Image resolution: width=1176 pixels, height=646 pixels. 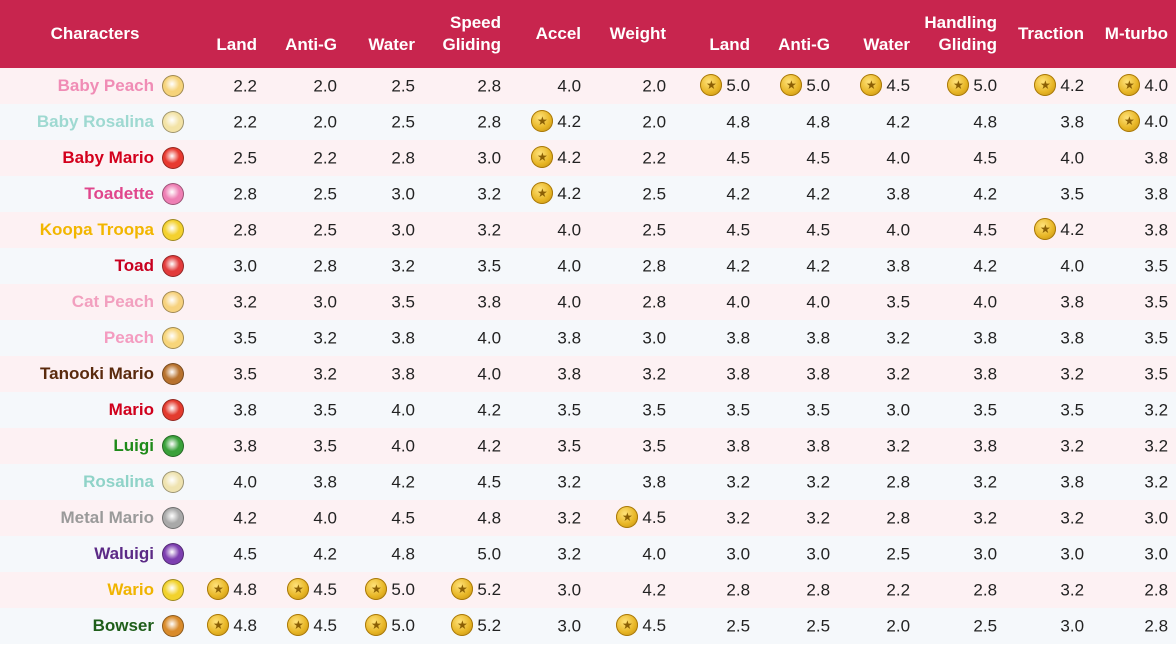 I want to click on character-name: Bowser, so click(x=123, y=625).